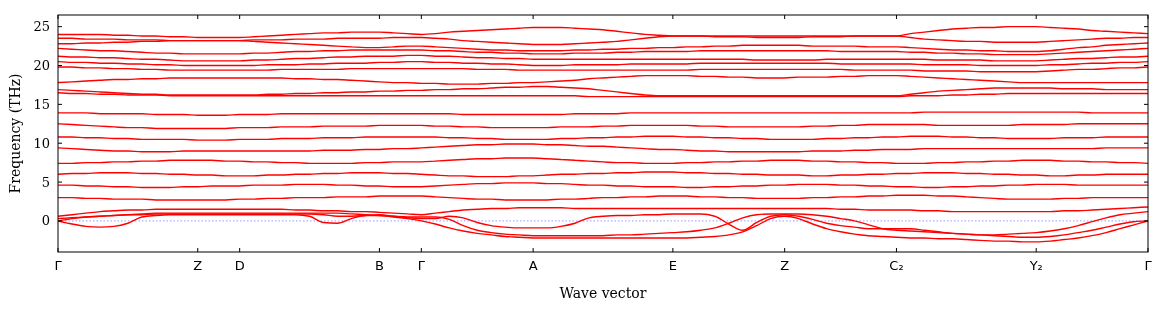 The width and height of the screenshot is (1168, 310). What do you see at coordinates (896, 265) in the screenshot?
I see `x-tick-label: C₂` at bounding box center [896, 265].